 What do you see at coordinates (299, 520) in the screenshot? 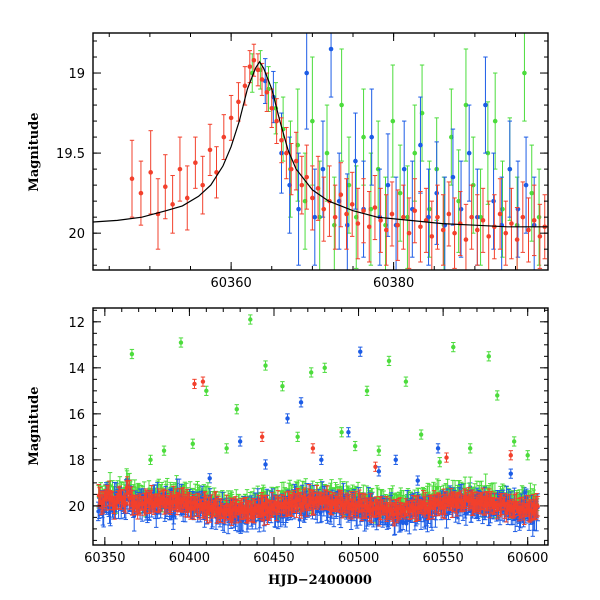
I see `bottom-point-b` at bounding box center [299, 520].